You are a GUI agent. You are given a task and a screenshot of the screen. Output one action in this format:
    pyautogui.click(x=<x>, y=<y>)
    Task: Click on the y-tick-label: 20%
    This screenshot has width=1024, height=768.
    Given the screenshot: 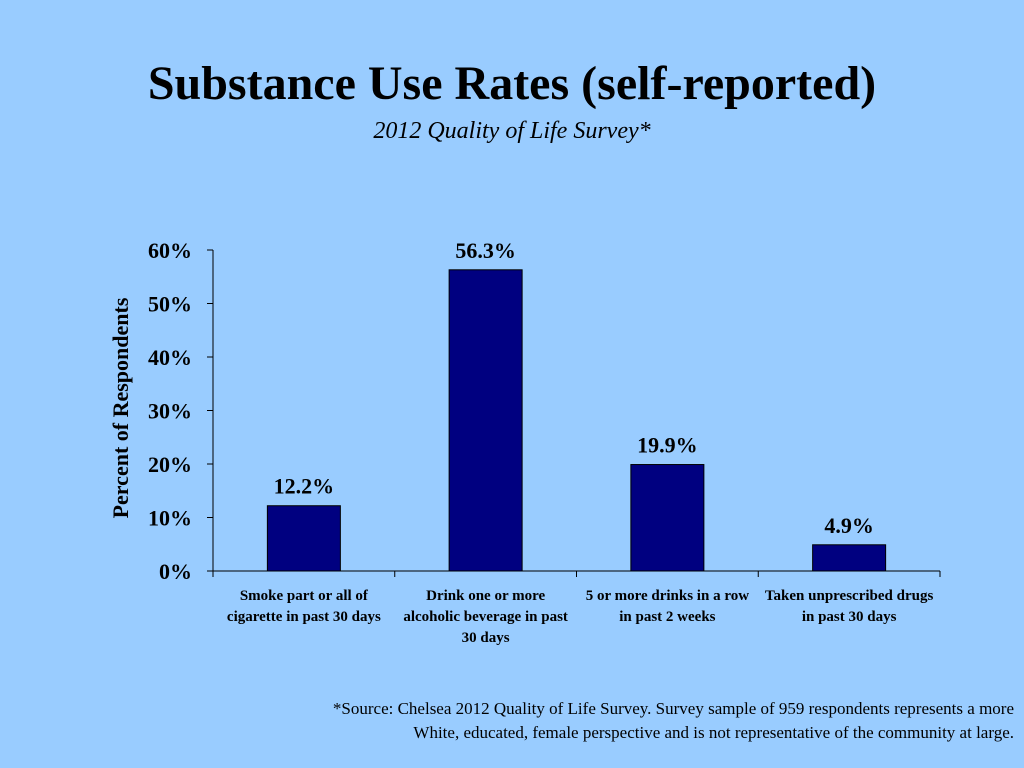 What is the action you would take?
    pyautogui.click(x=170, y=464)
    